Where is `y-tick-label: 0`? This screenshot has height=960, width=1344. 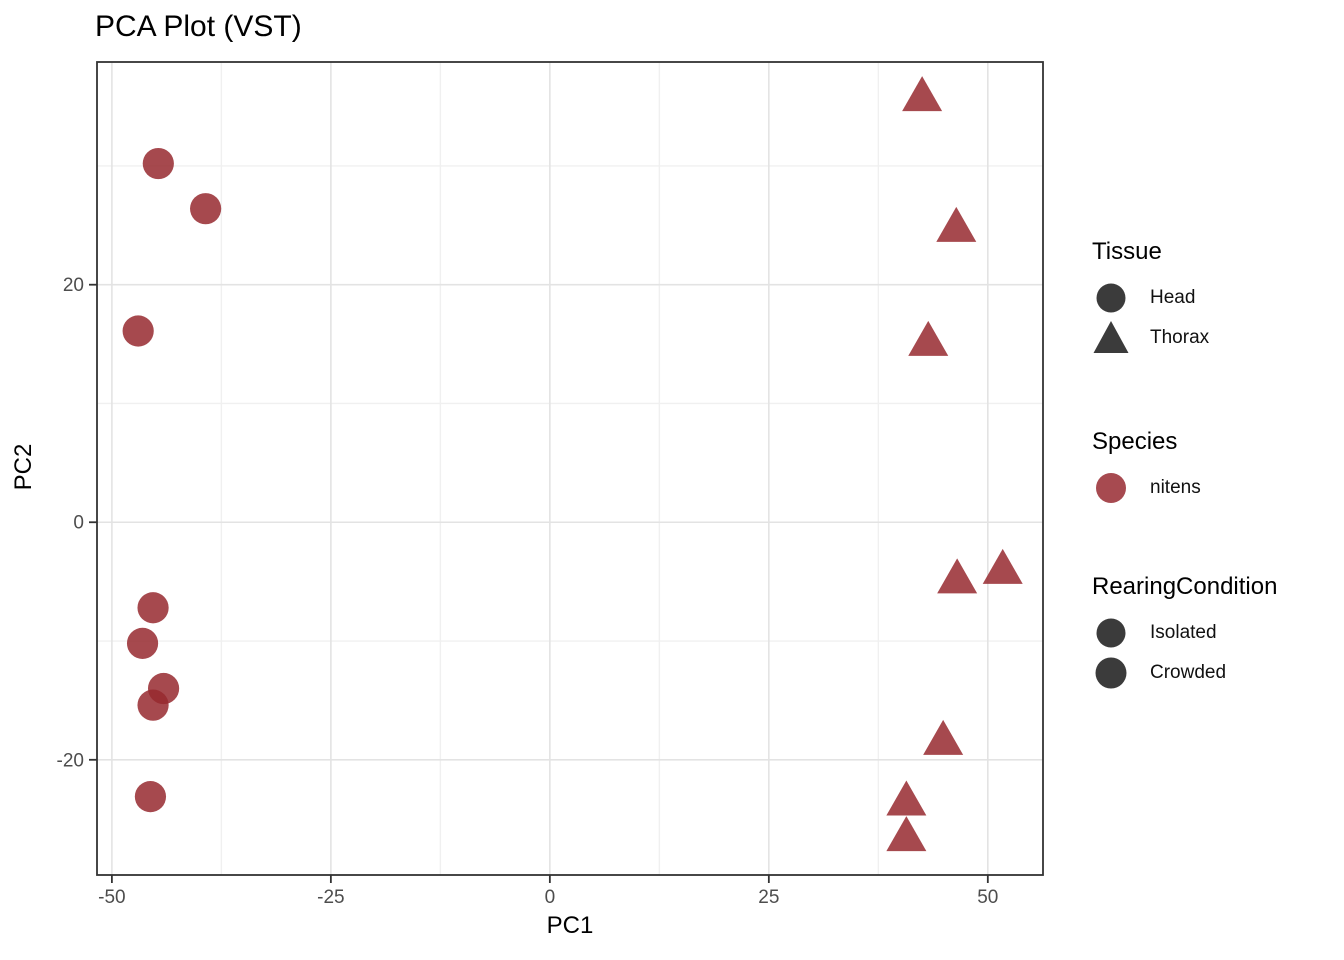
y-tick-label: 0 is located at coordinates (78, 523).